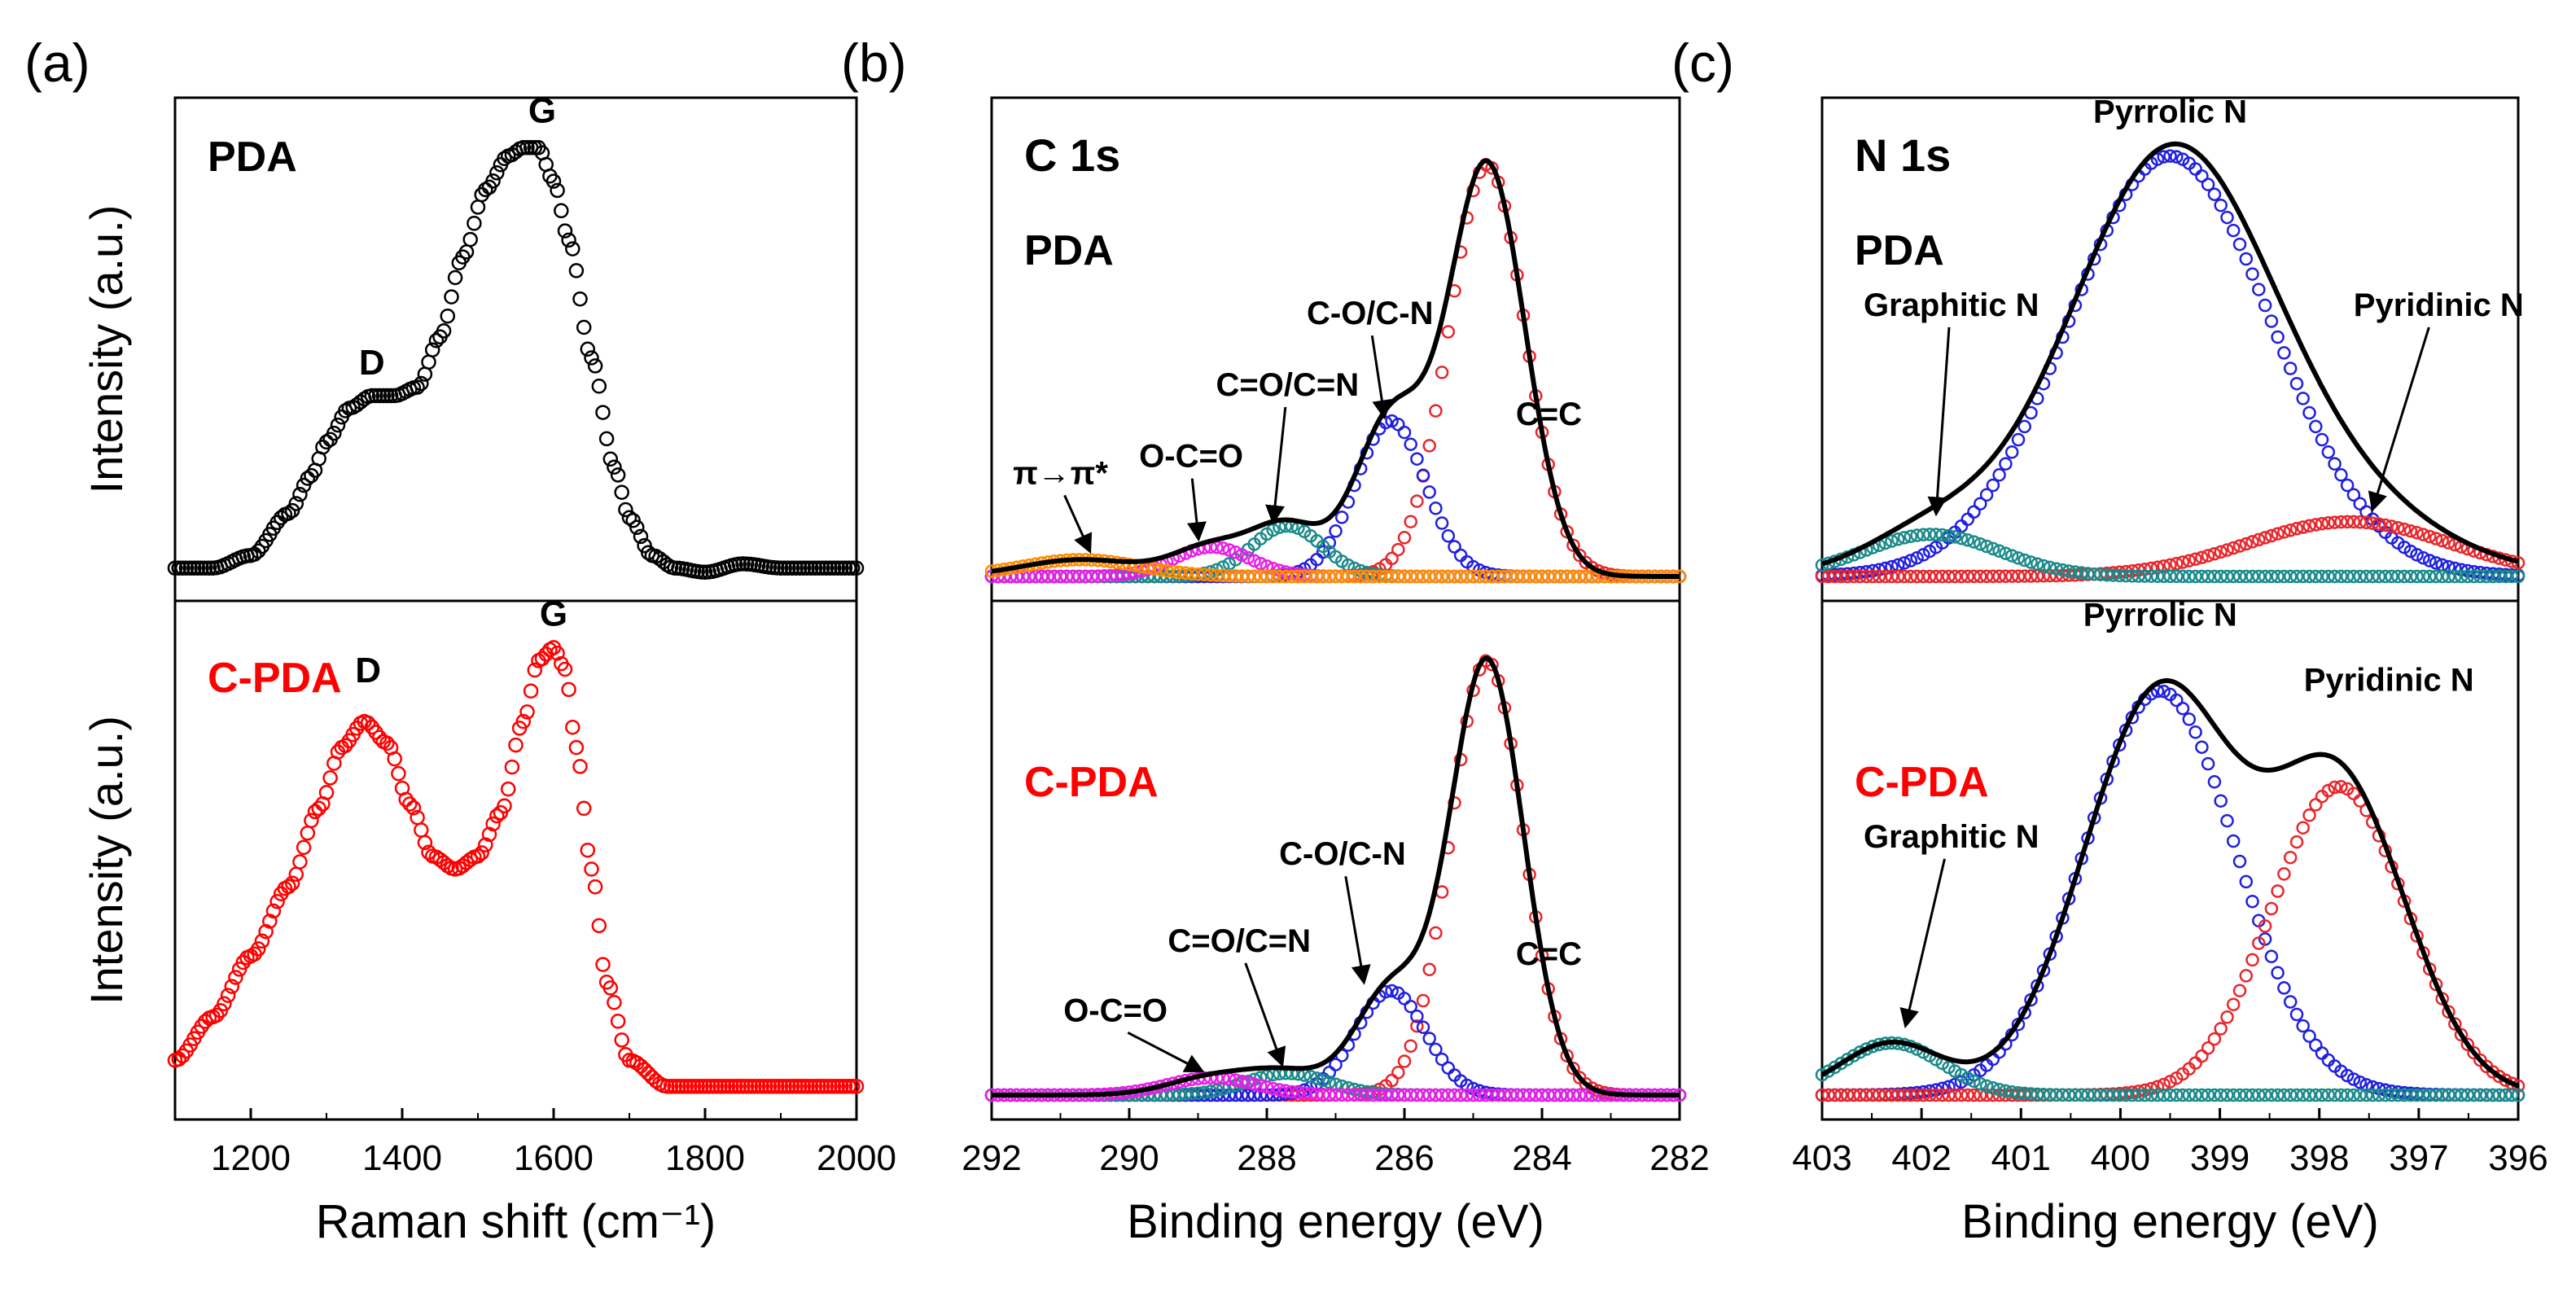 This screenshot has width=2576, height=1297. Describe the element at coordinates (1335, 860) in the screenshot. I see `subplot-c-pda: C-PDA C=C C-O/C-N C=O/C=NO-C=O` at that location.